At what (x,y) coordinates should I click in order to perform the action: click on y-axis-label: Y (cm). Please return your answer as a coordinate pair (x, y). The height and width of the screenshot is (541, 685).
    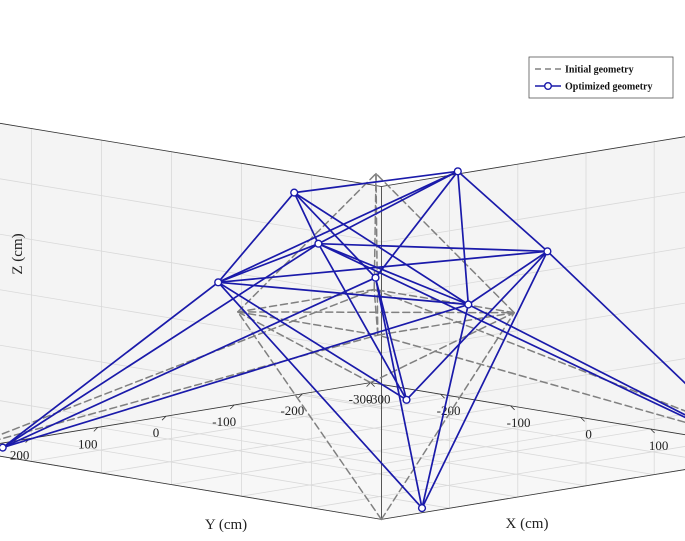
    Looking at the image, I should click on (226, 525).